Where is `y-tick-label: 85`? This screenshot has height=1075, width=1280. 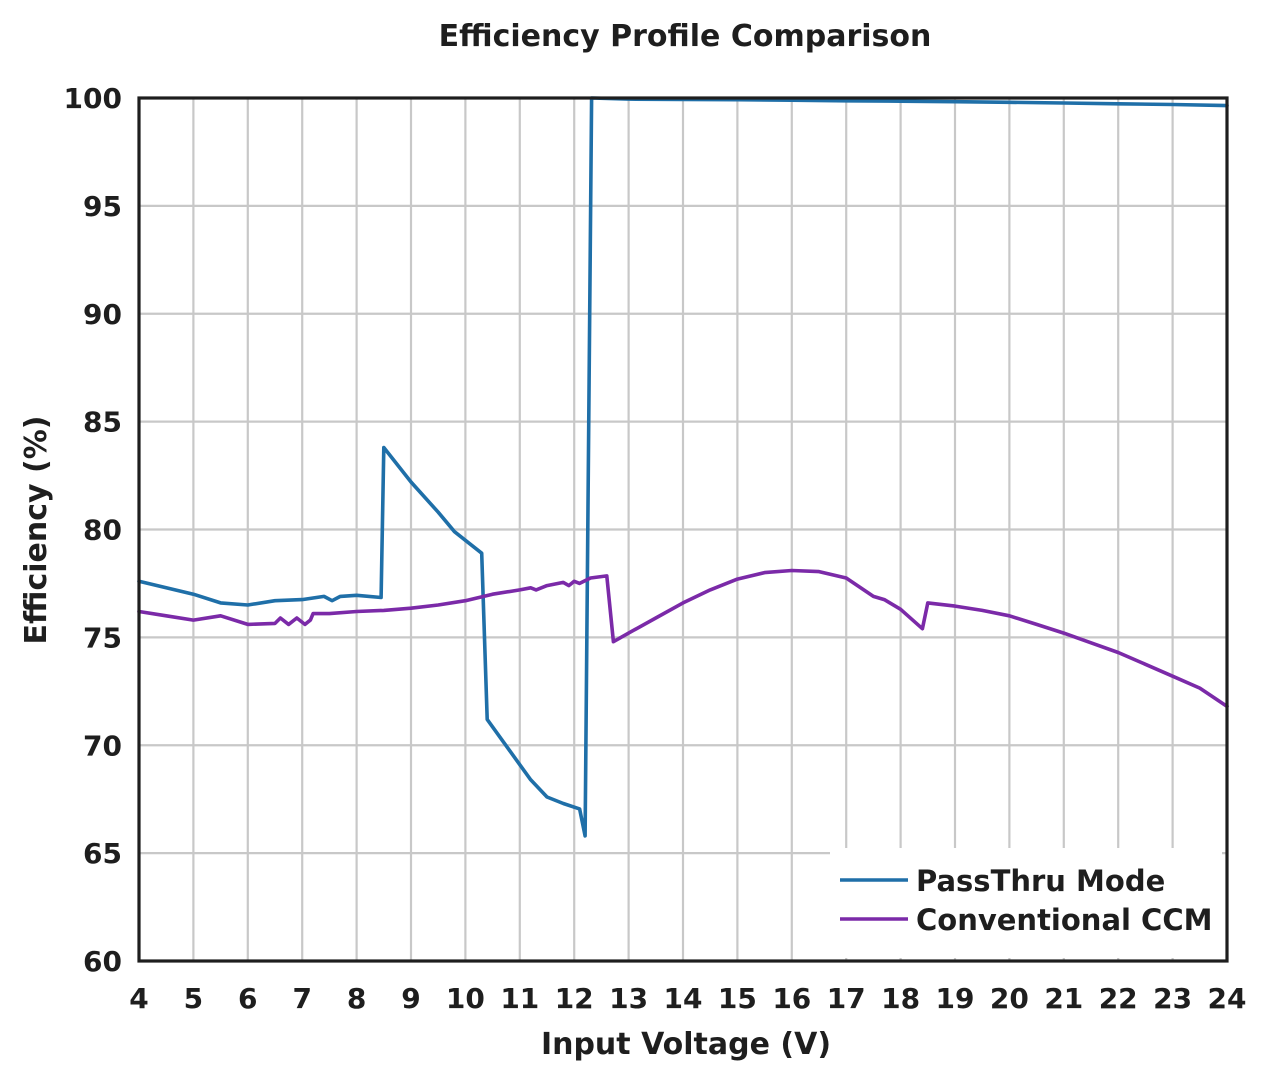 y-tick-label: 85 is located at coordinates (102, 422).